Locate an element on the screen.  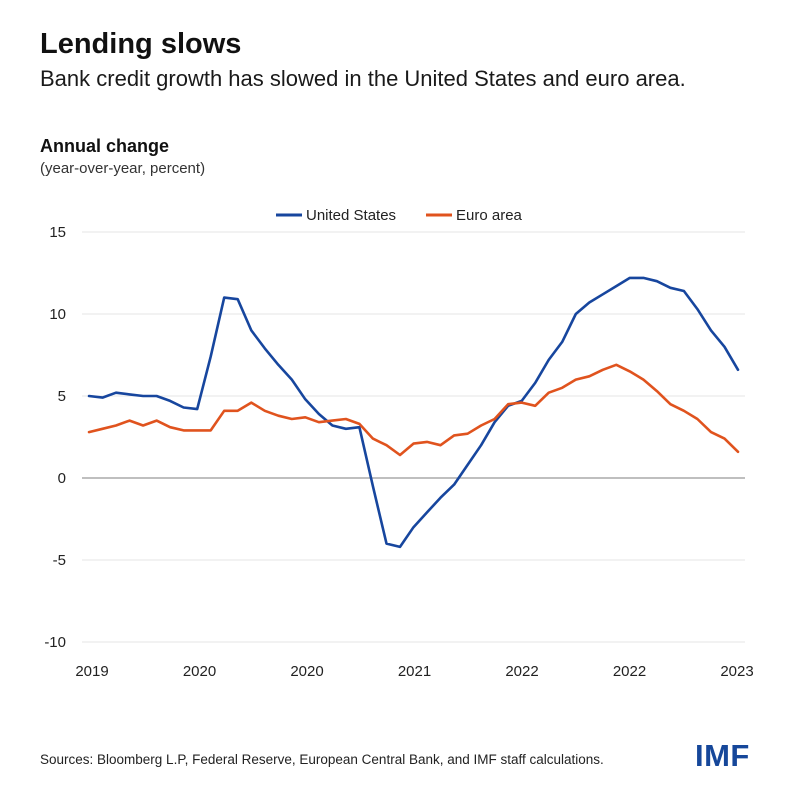
series-line-euro-area is located at coordinates (413, 410).